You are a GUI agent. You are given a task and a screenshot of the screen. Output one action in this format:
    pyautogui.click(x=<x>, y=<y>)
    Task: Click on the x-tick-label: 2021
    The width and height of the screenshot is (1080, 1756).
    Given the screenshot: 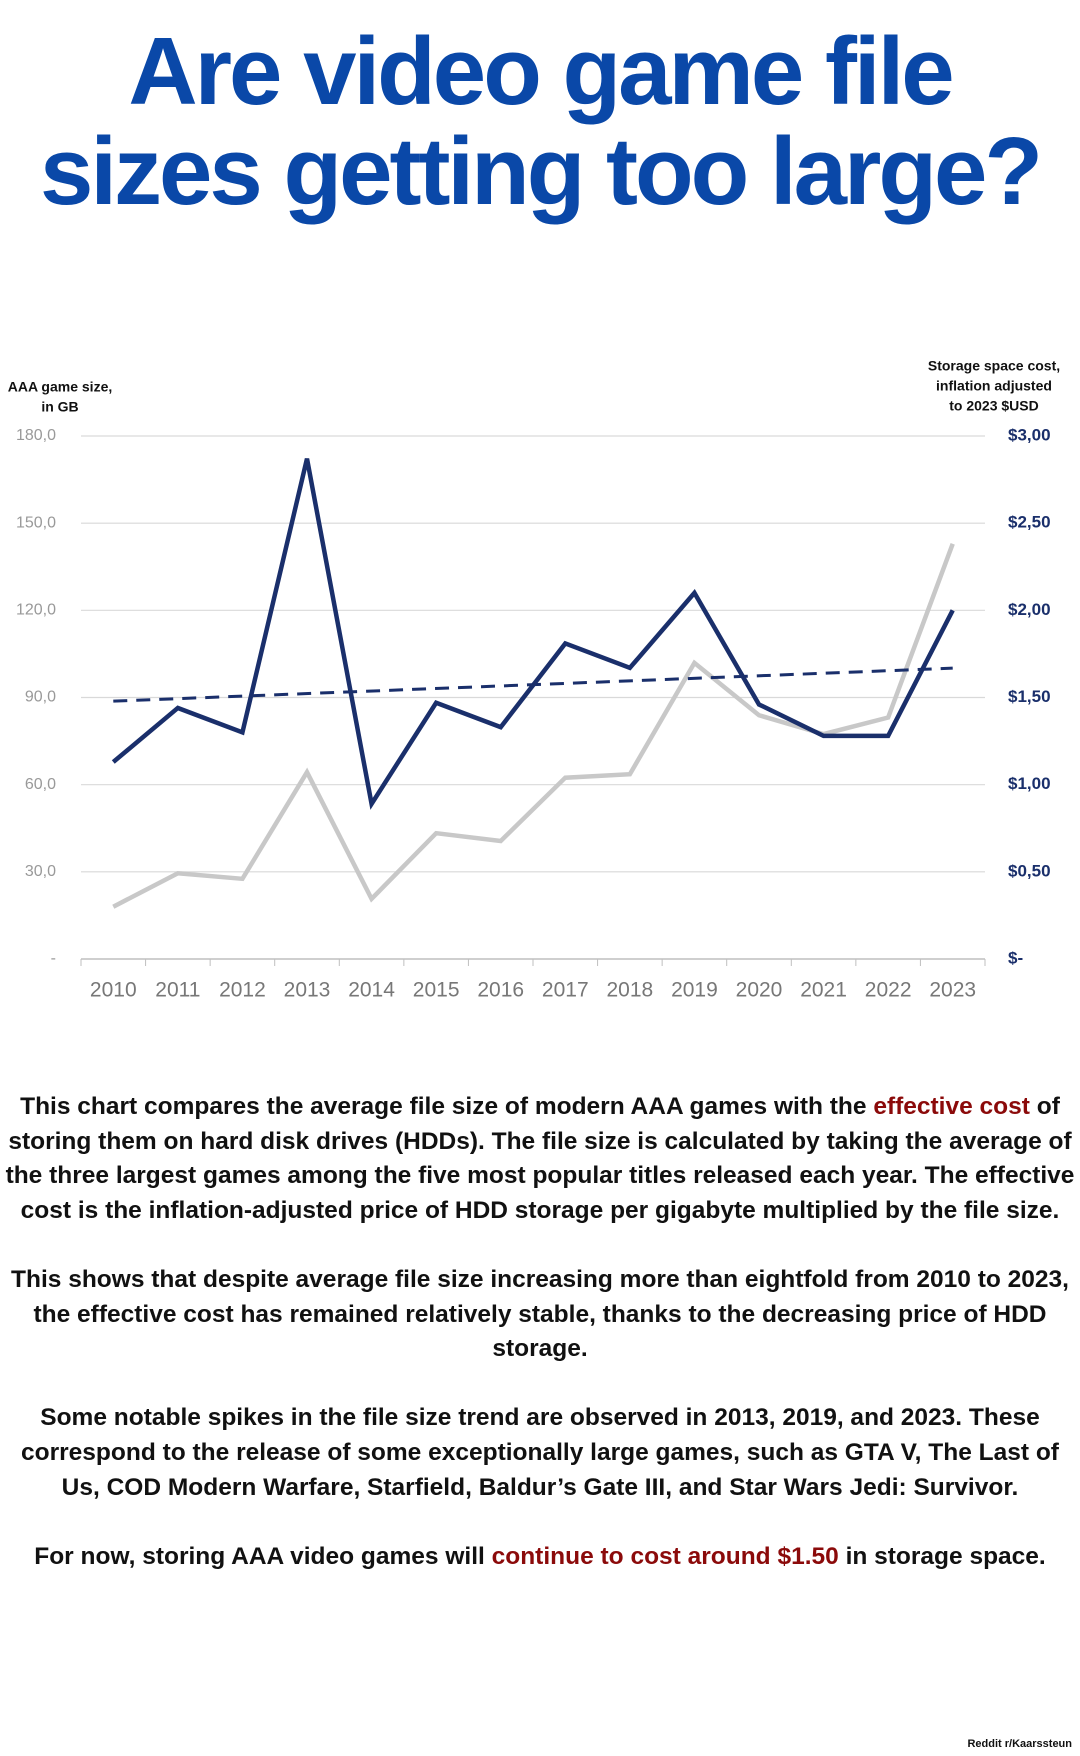 What is the action you would take?
    pyautogui.click(x=823, y=990)
    